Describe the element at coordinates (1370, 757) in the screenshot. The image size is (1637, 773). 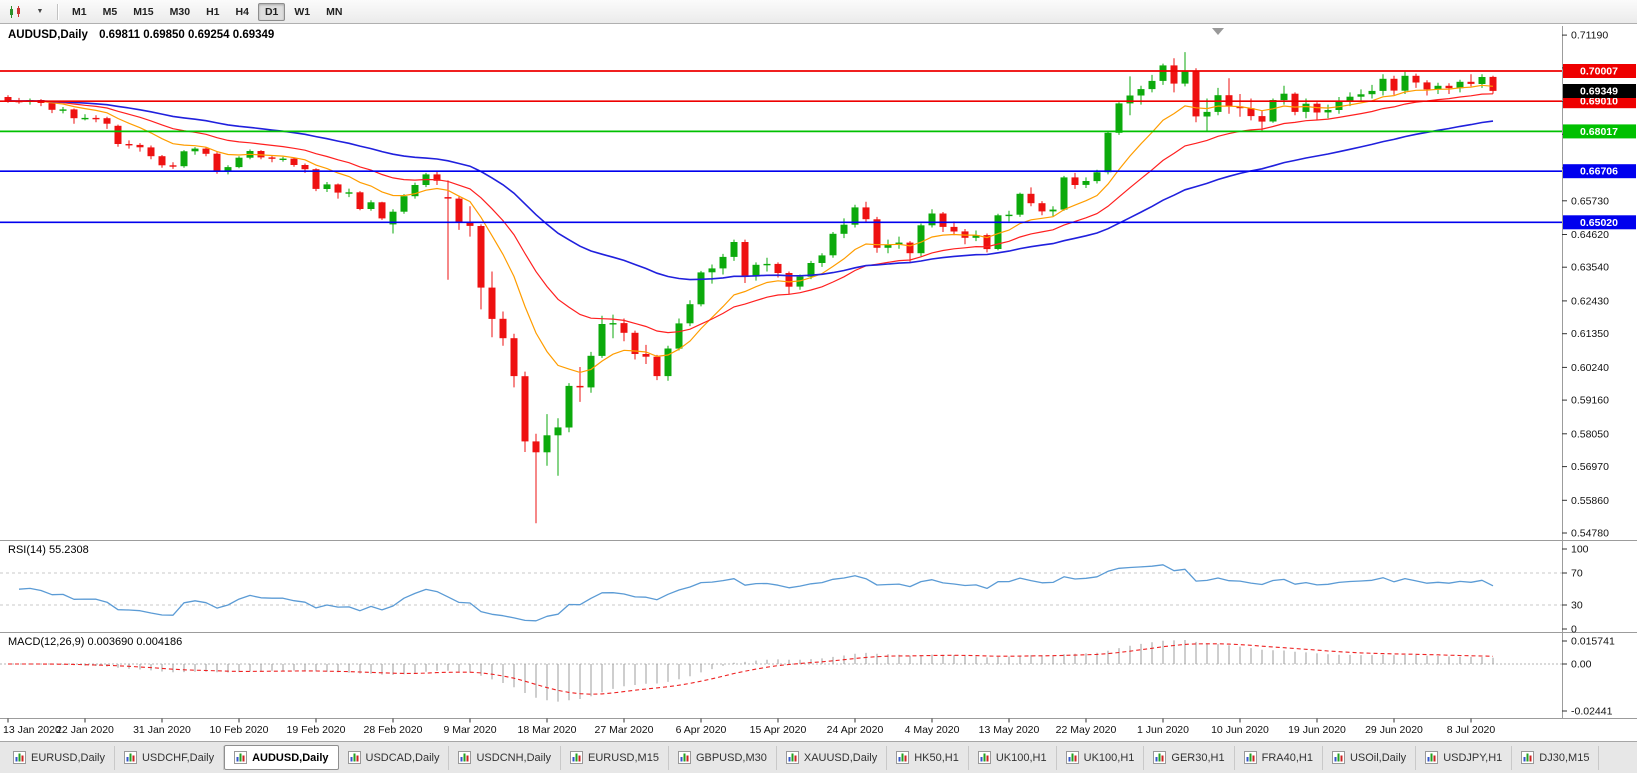
I see `chart-tab-usoil-daily: USOil,Daily` at that location.